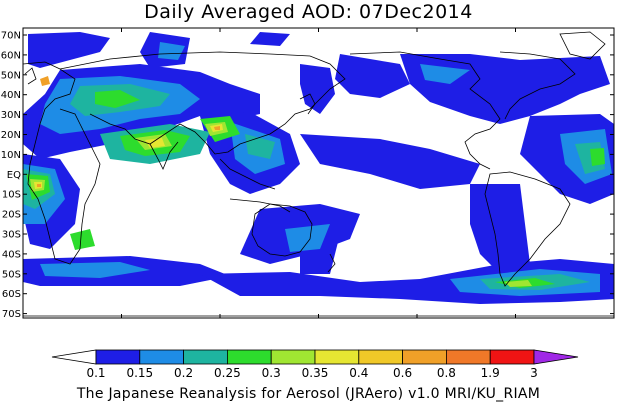 The height and width of the screenshot is (408, 617). Describe the element at coordinates (534, 373) in the screenshot. I see `legend-boundary-label: 3` at that location.